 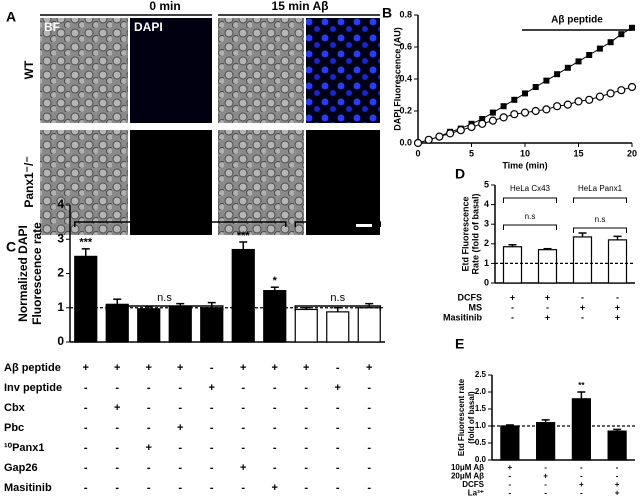 What do you see at coordinates (600, 188) in the screenshot?
I see `group-label: HeLa Panx1` at bounding box center [600, 188].